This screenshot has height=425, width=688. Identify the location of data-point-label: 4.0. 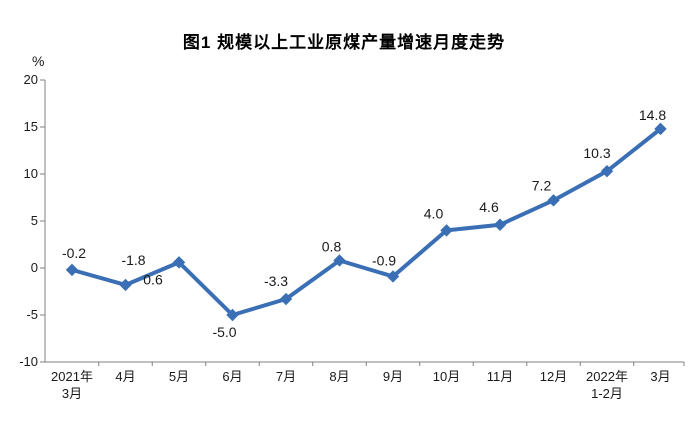
(434, 213).